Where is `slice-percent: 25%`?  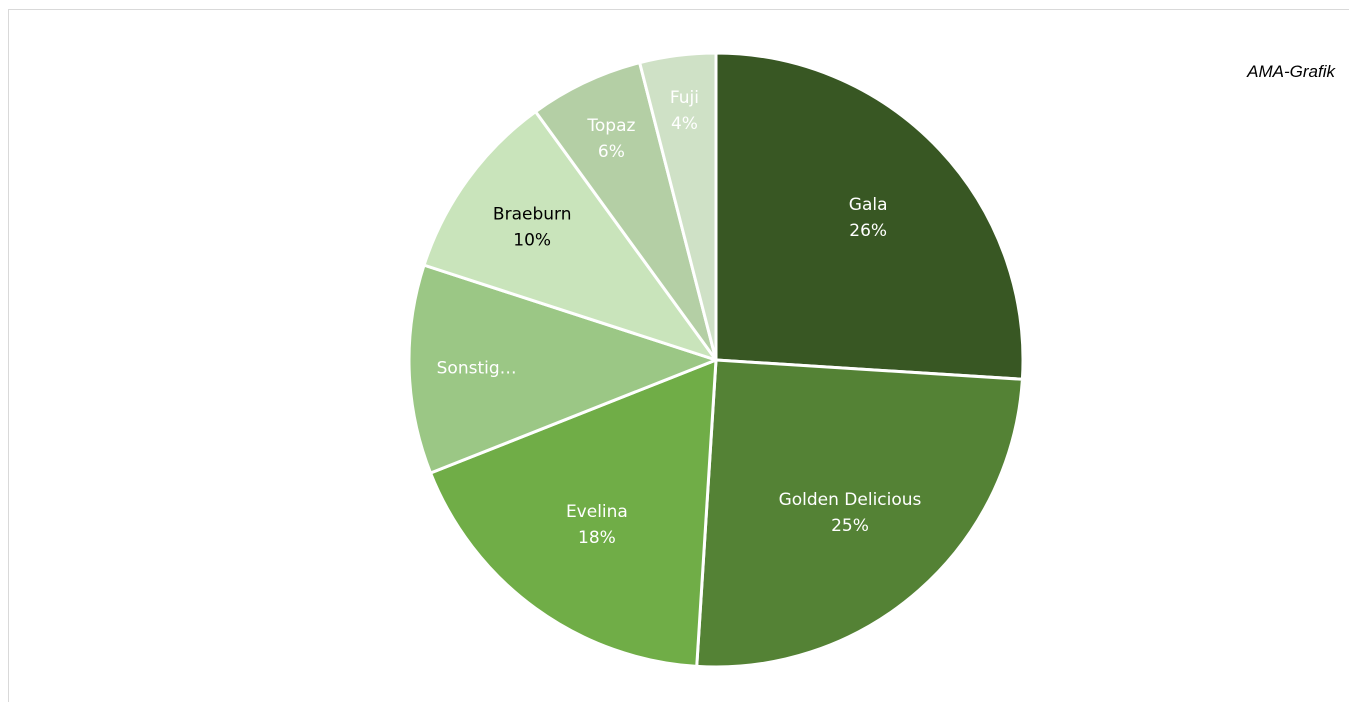 slice-percent: 25% is located at coordinates (850, 526).